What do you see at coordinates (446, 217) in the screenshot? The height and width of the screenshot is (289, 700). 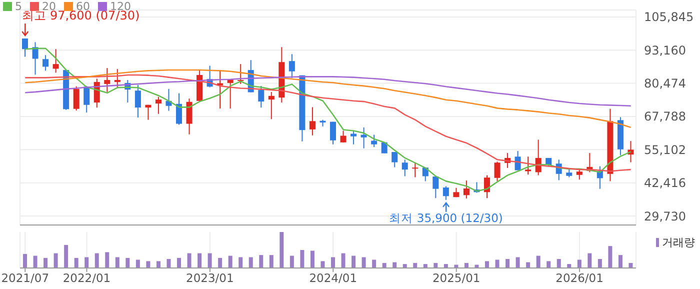 I see `annotation: 최저 35,900 (12/30)` at bounding box center [446, 217].